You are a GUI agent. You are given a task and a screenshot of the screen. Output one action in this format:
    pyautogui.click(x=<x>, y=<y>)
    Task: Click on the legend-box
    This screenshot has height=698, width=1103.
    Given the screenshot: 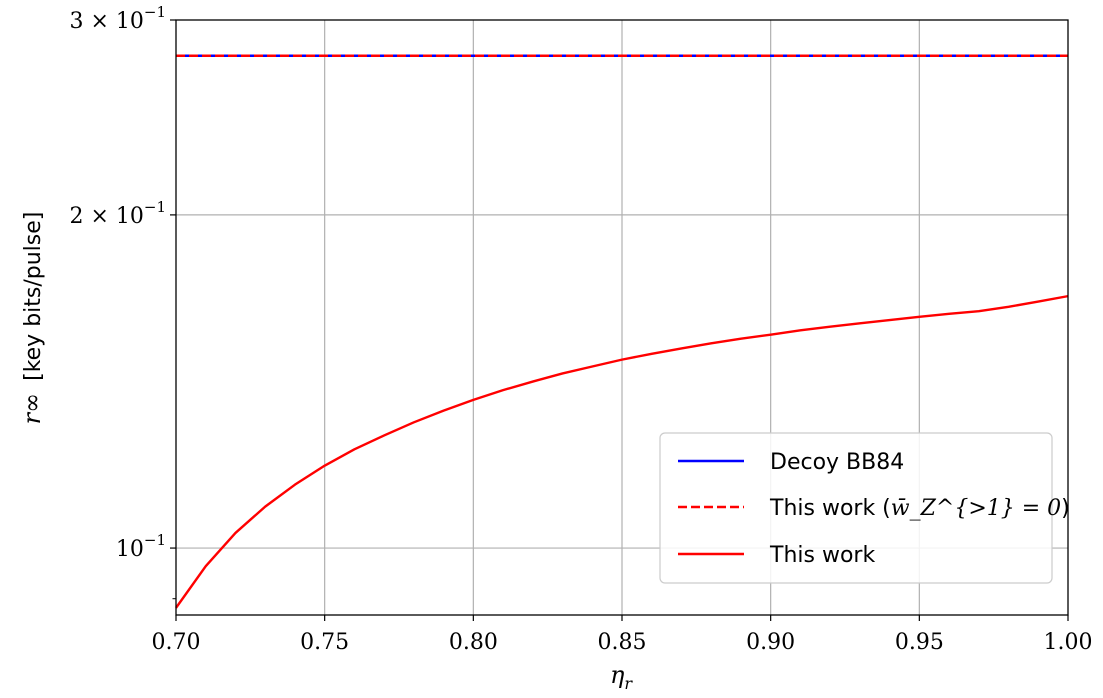 What is the action you would take?
    pyautogui.click(x=856, y=508)
    